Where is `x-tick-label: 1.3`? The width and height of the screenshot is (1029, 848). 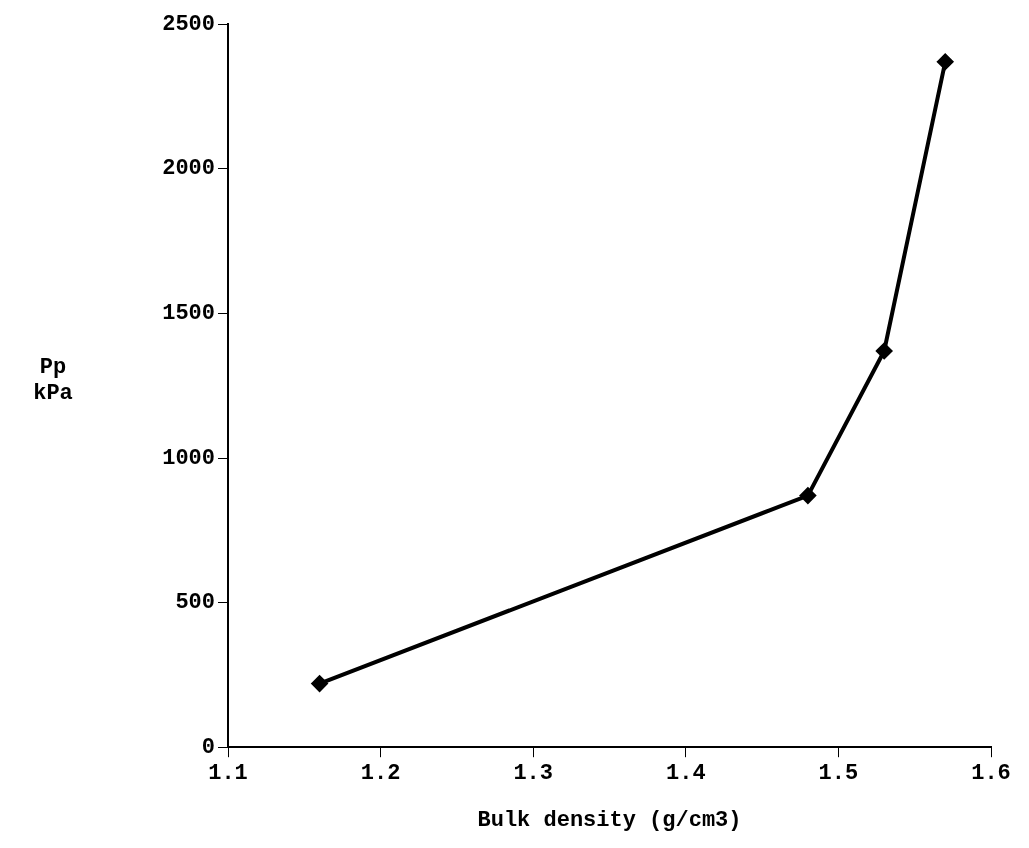 x-tick-label: 1.3 is located at coordinates (533, 773).